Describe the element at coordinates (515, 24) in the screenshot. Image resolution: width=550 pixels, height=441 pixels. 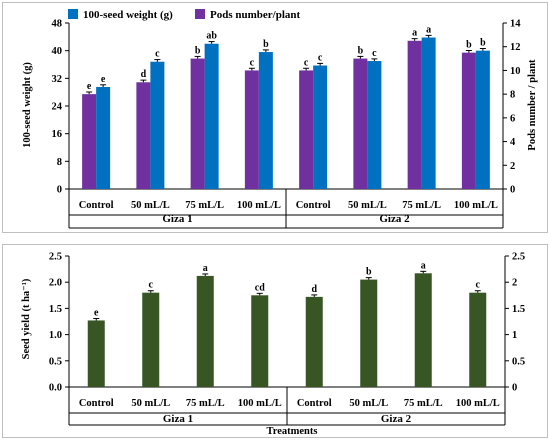
I see `right-tick-label: 14` at that location.